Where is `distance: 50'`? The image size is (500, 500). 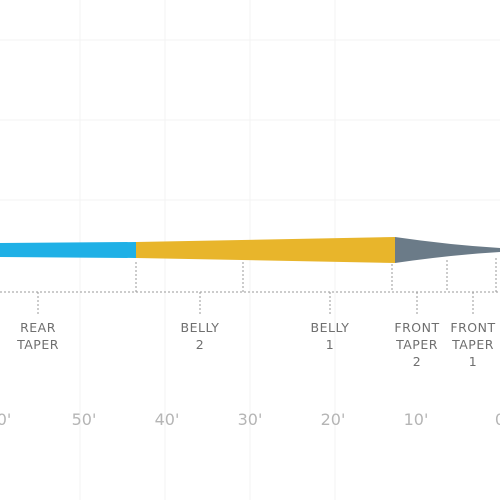
distance: 50' is located at coordinates (84, 419).